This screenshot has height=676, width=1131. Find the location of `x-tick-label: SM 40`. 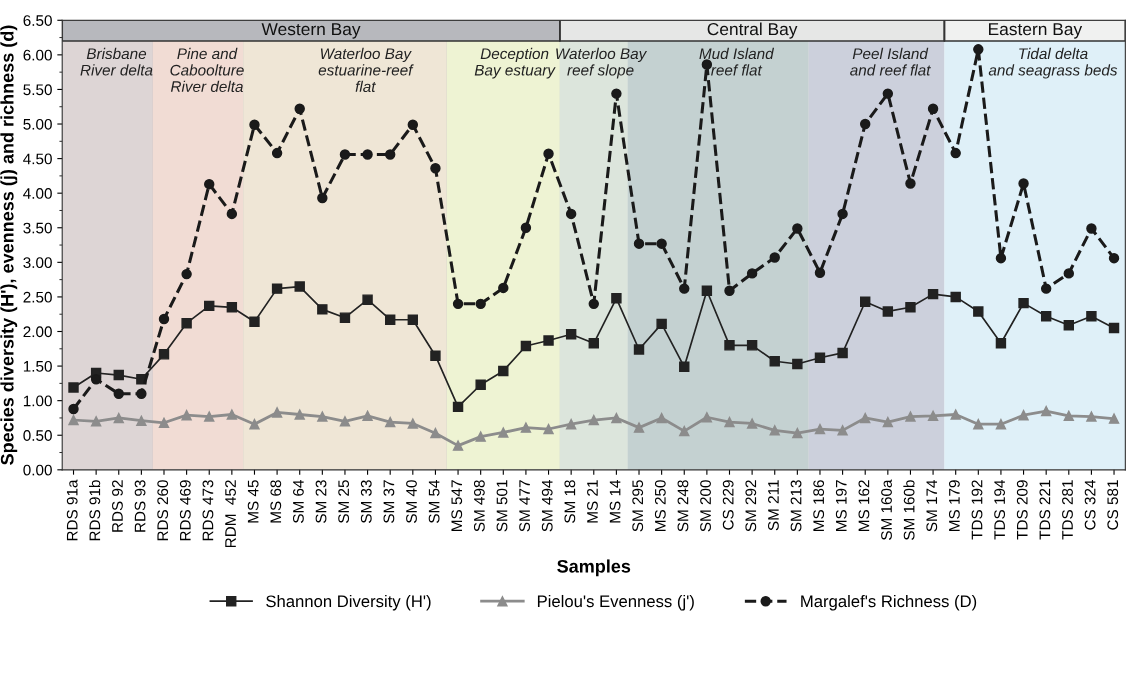

x-tick-label: SM 40 is located at coordinates (411, 501).